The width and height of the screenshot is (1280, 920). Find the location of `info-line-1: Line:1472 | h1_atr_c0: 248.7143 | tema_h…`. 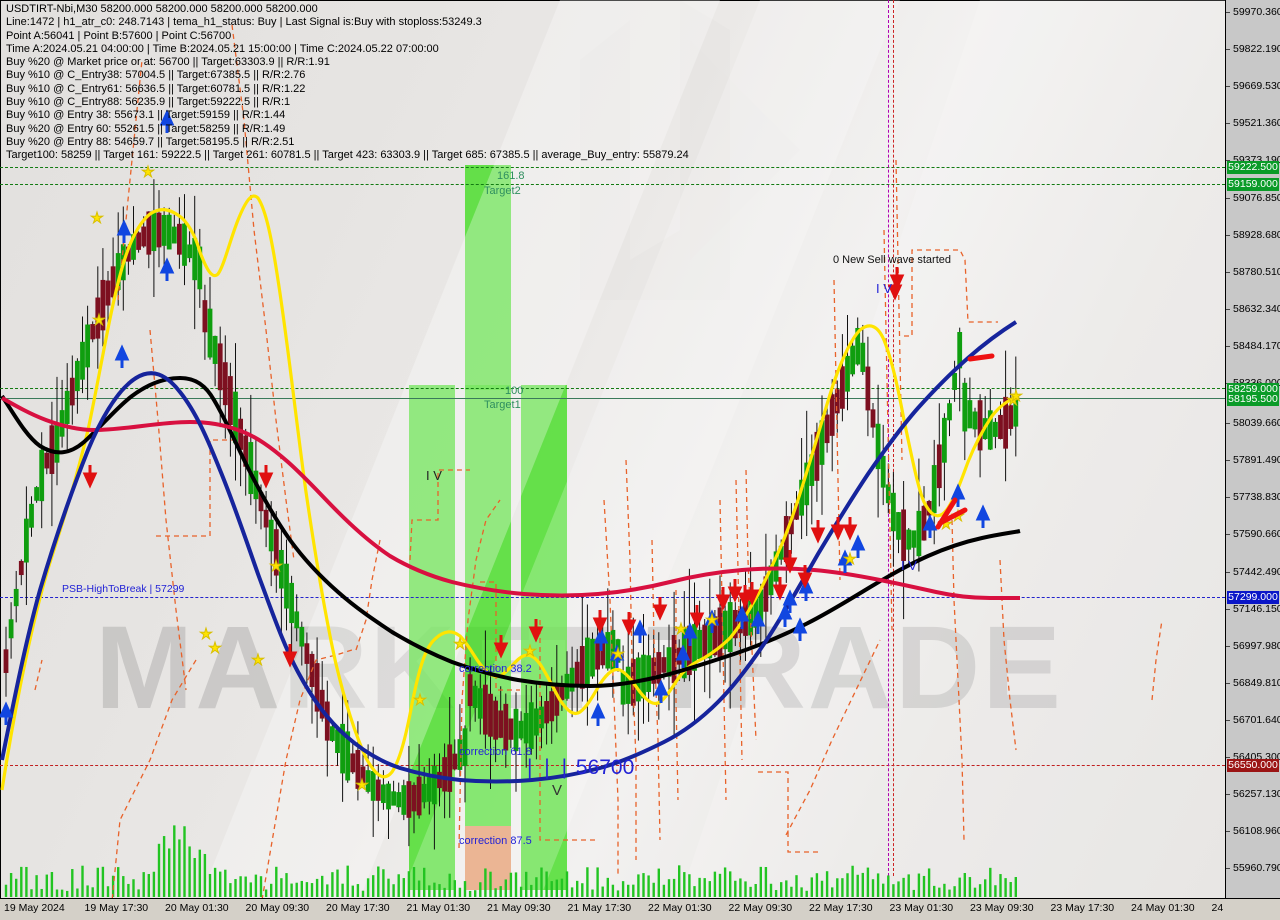

info-line-1: Line:1472 | h1_atr_c0: 248.7143 | tema_h… is located at coordinates (244, 22).